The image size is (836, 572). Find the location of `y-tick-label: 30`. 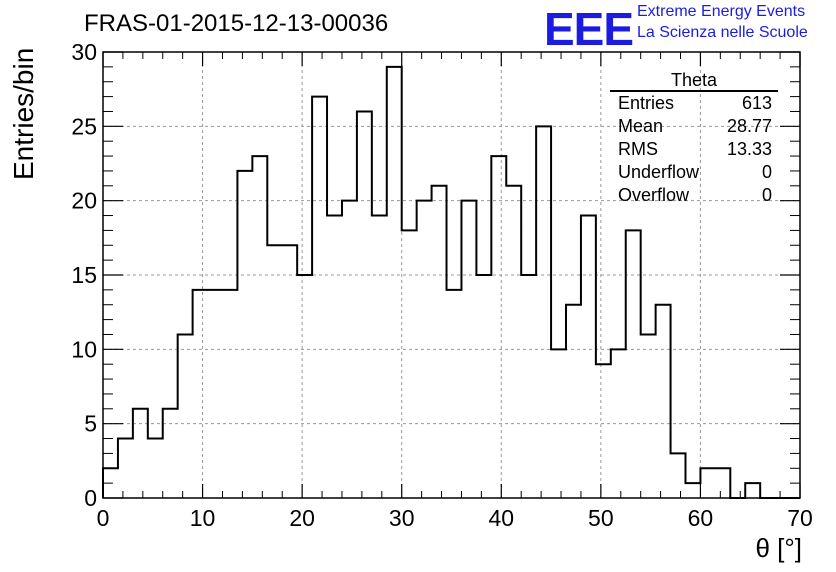

y-tick-label: 30 is located at coordinates (84, 52).